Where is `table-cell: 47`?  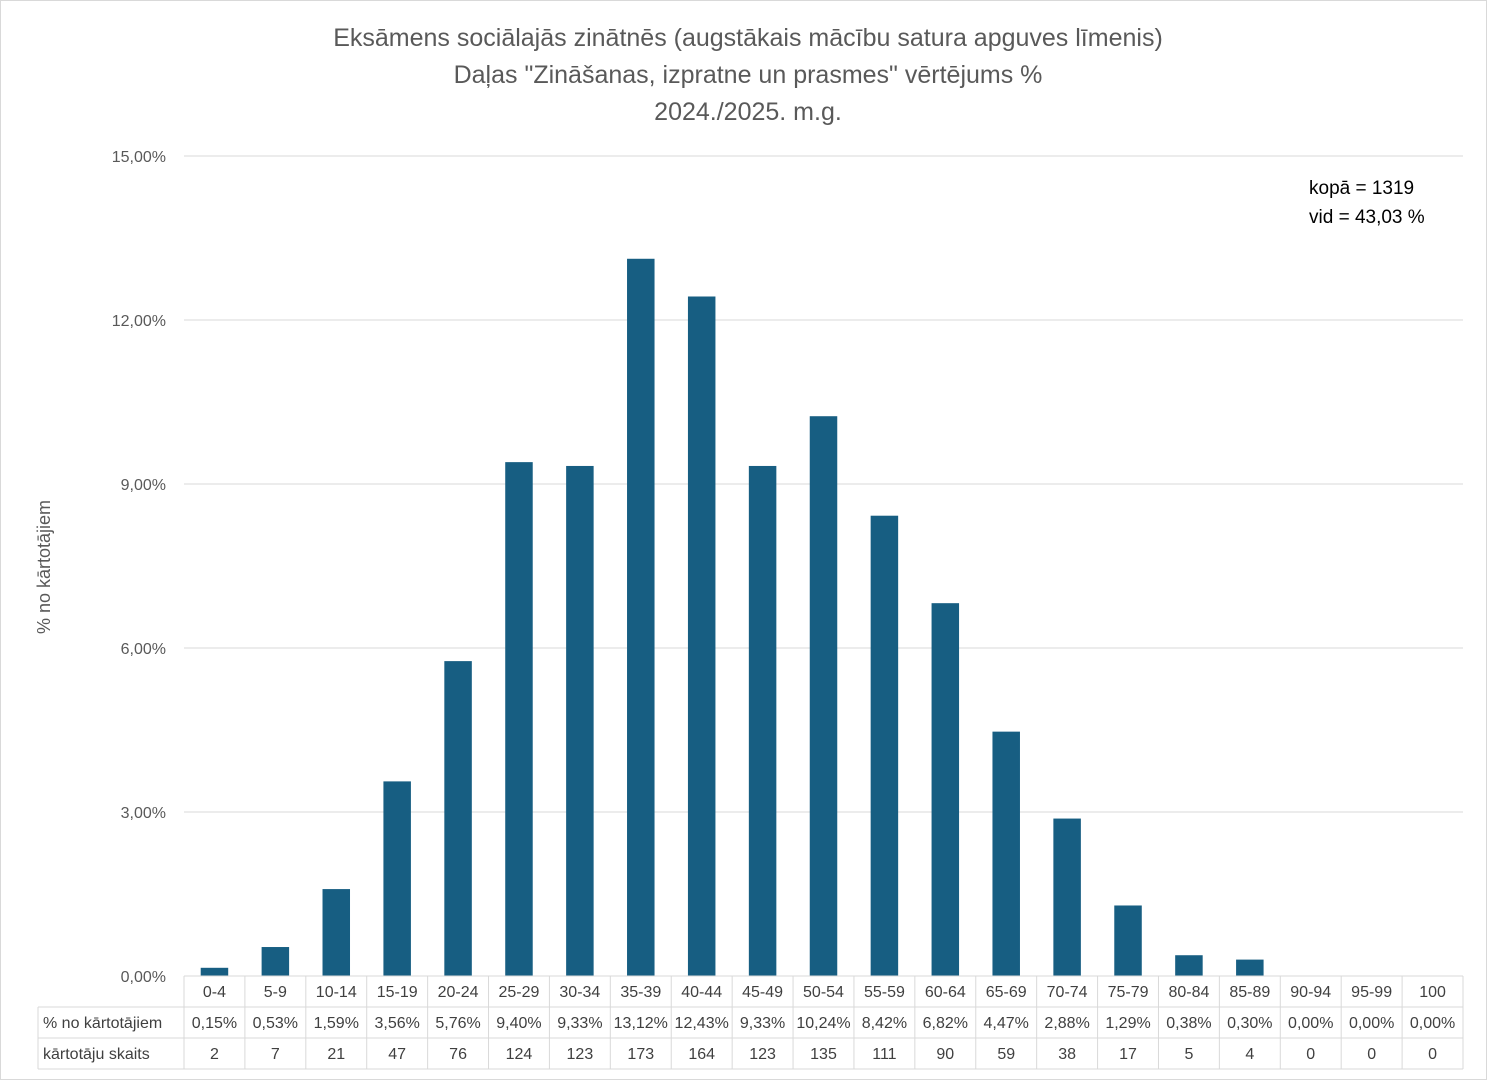 table-cell: 47 is located at coordinates (397, 1054).